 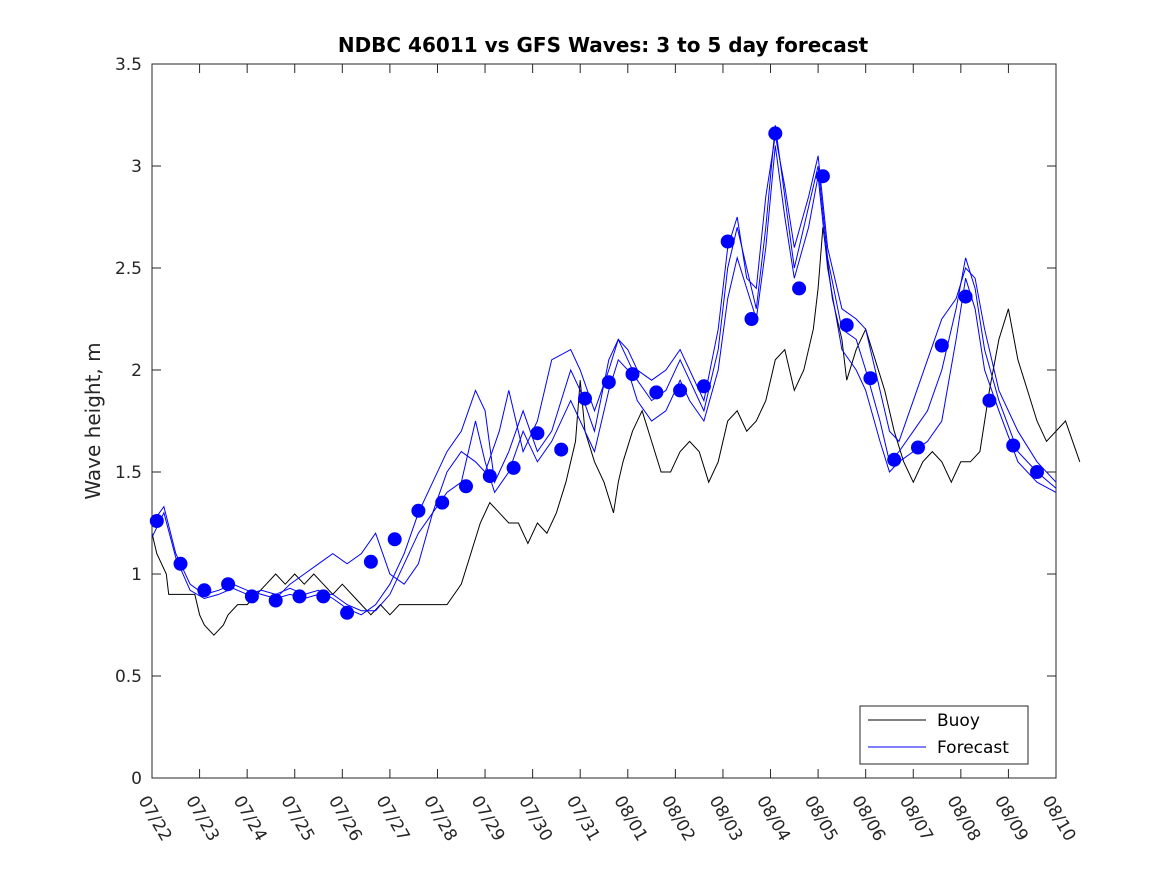 I want to click on x-tick-label-16: 08/07, so click(x=916, y=819).